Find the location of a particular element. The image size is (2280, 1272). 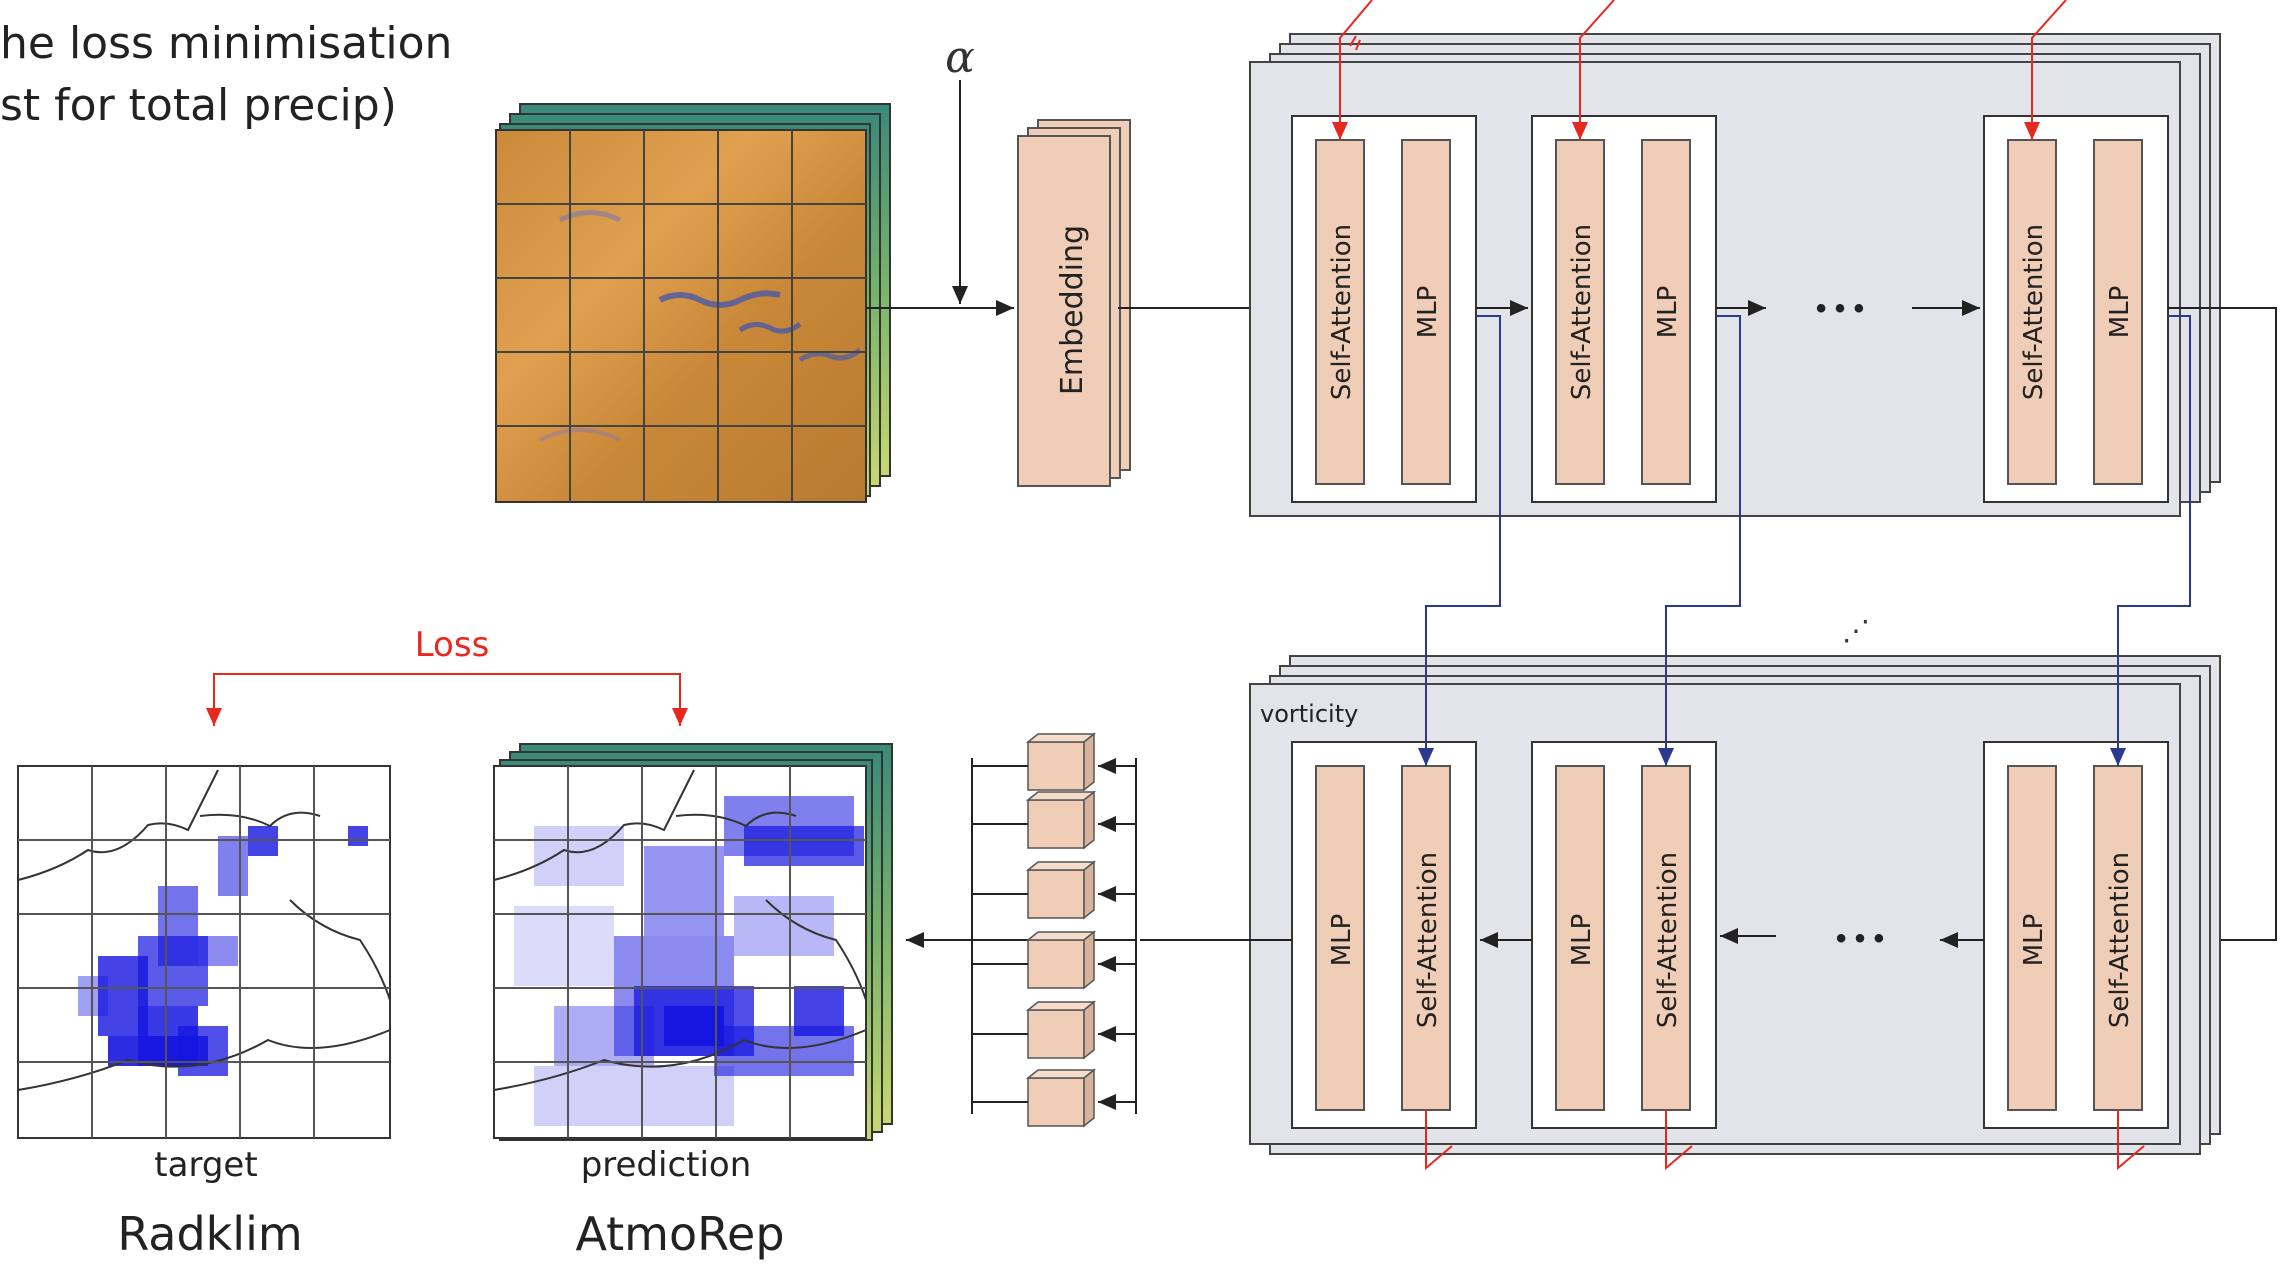

input-field-map is located at coordinates (681, 316).